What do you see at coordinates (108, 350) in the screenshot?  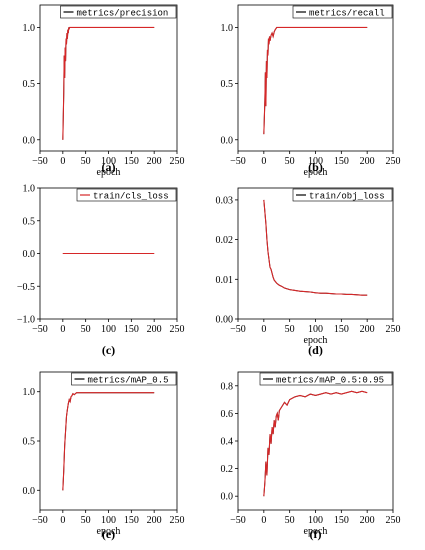 I see `panel-caption: (c)` at bounding box center [108, 350].